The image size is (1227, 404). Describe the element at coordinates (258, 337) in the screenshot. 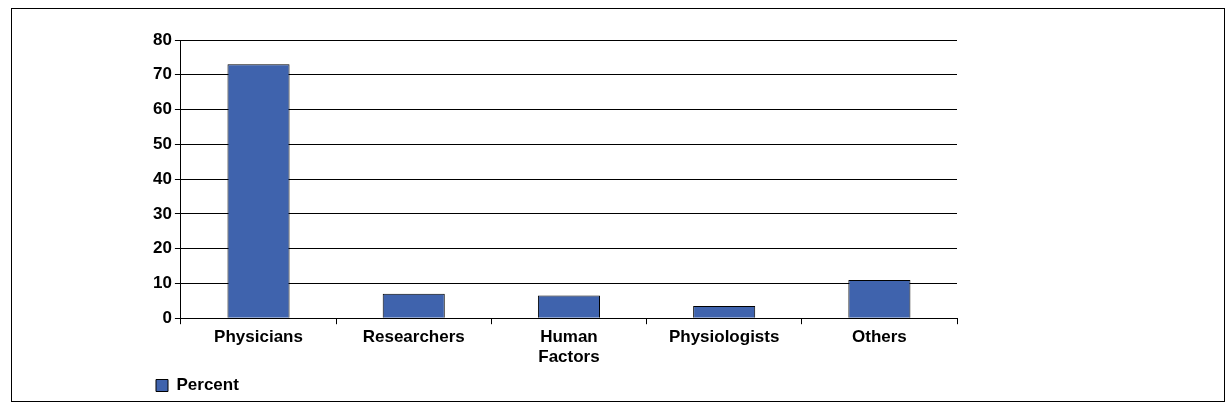

I see `x-tick-label: Physicians` at that location.